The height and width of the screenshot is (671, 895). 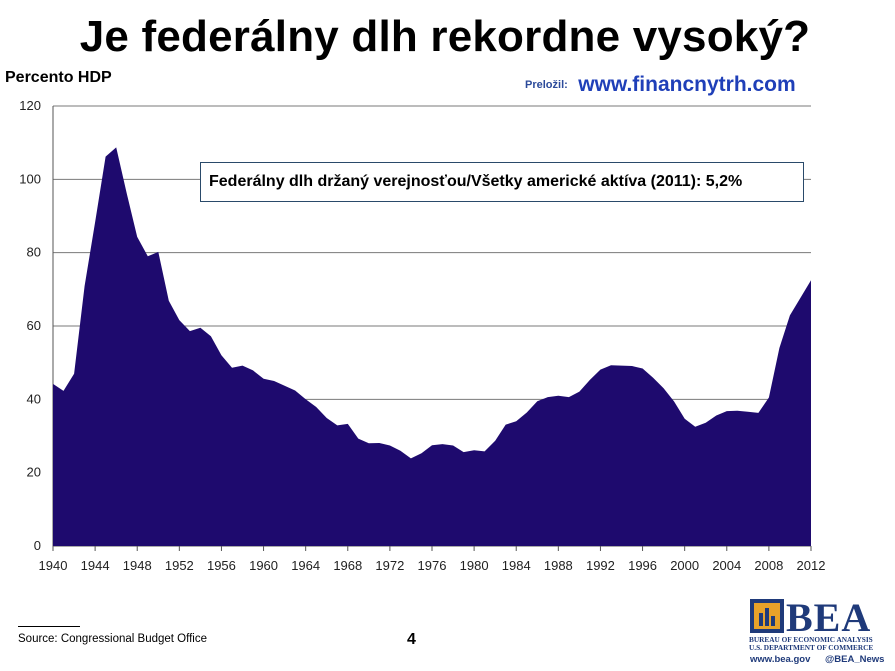 I want to click on y-tick-label-120: 120, so click(x=30, y=105).